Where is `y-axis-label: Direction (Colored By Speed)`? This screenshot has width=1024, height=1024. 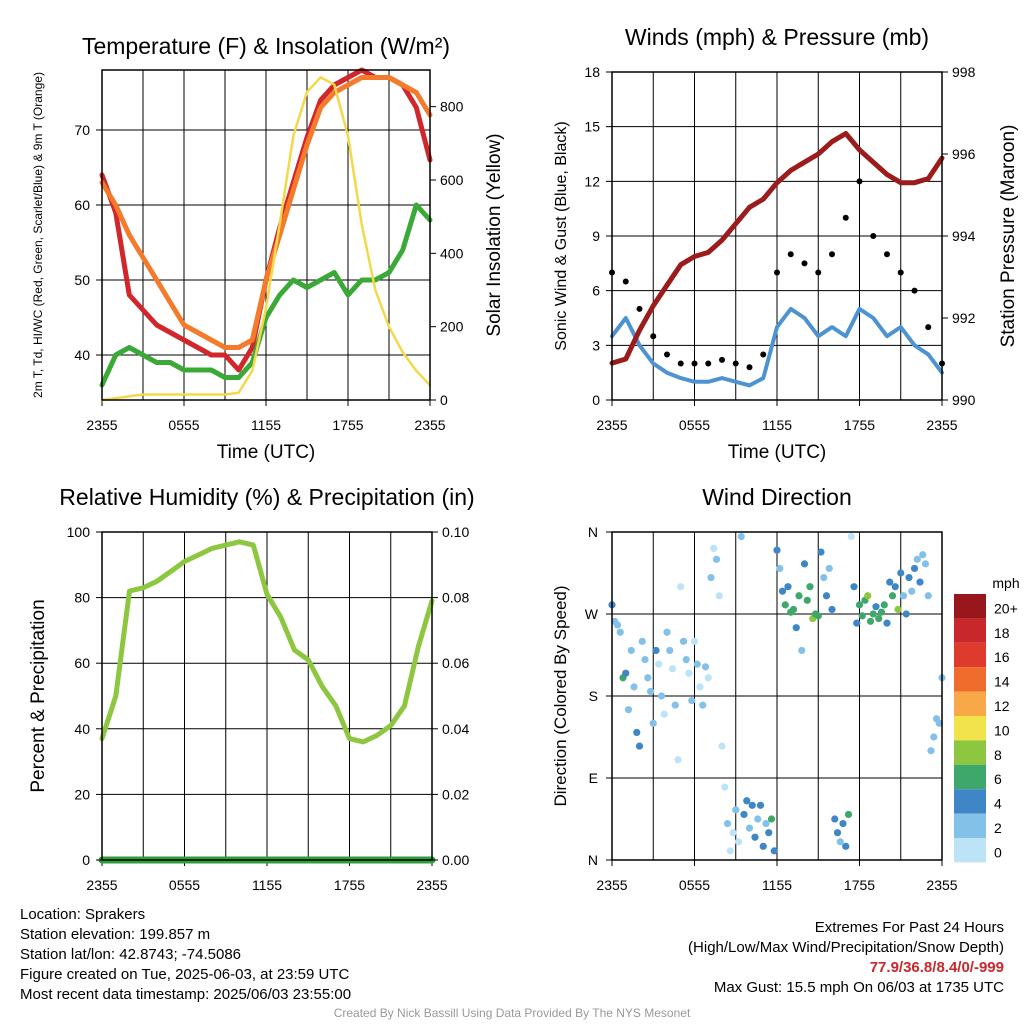
y-axis-label: Direction (Colored By Speed) is located at coordinates (560, 695).